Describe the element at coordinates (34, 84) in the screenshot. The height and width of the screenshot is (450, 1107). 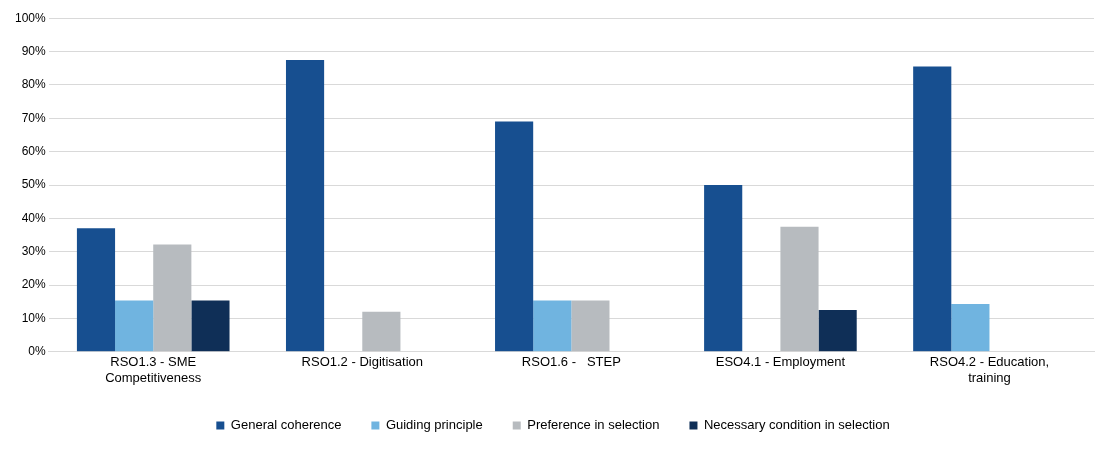
I see `y-tick-label: 80%` at that location.